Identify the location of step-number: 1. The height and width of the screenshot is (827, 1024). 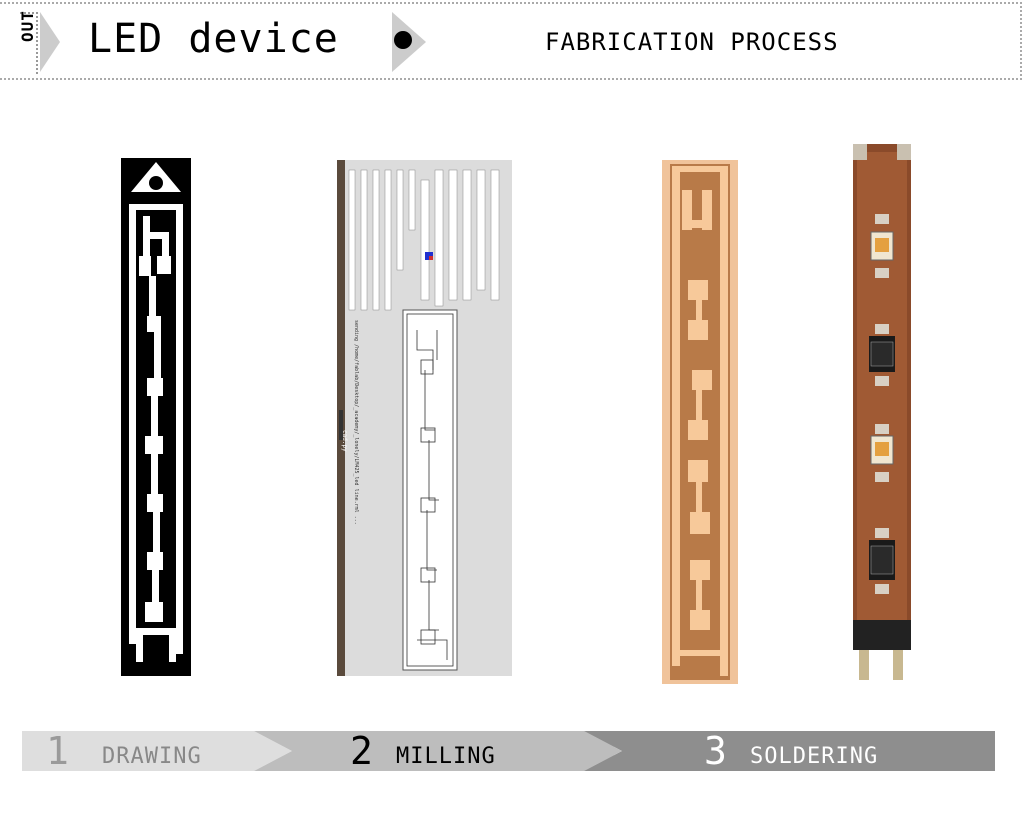
(57, 751).